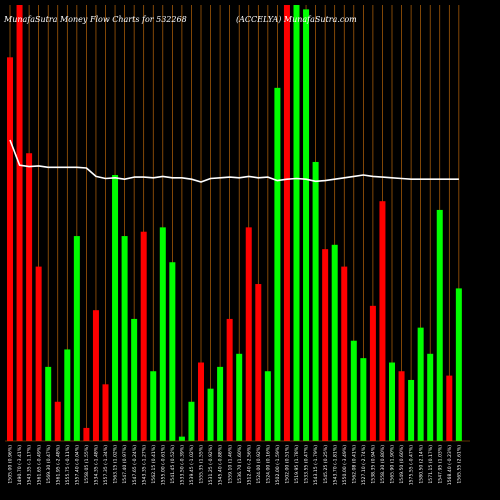 The image size is (500, 500). I want to click on x-tick-label: 1502.00 (0.51%), so click(288, 464).